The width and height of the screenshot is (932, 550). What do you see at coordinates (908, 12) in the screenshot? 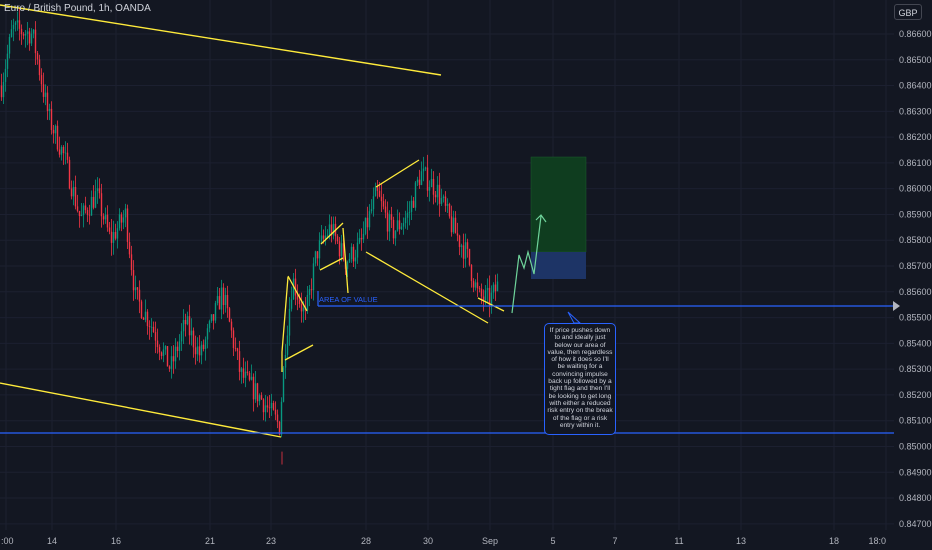
I see `currency-button: GBP` at bounding box center [908, 12].